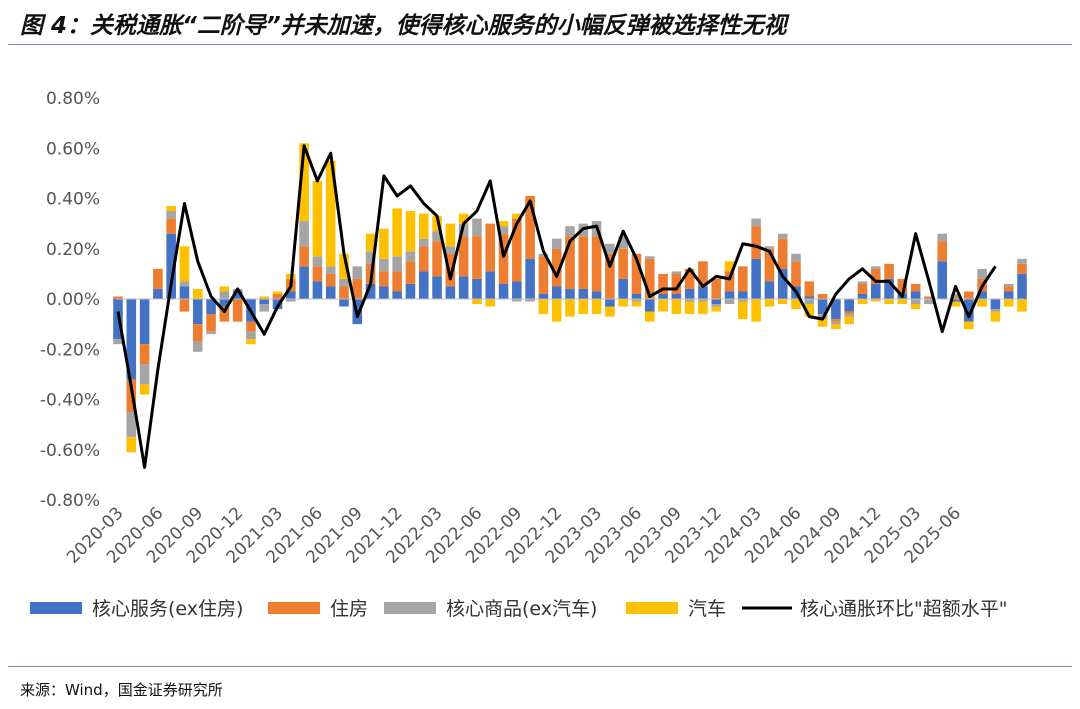 This screenshot has height=709, width=1080. What do you see at coordinates (349, 609) in the screenshot?
I see `legend-label: 住房` at bounding box center [349, 609].